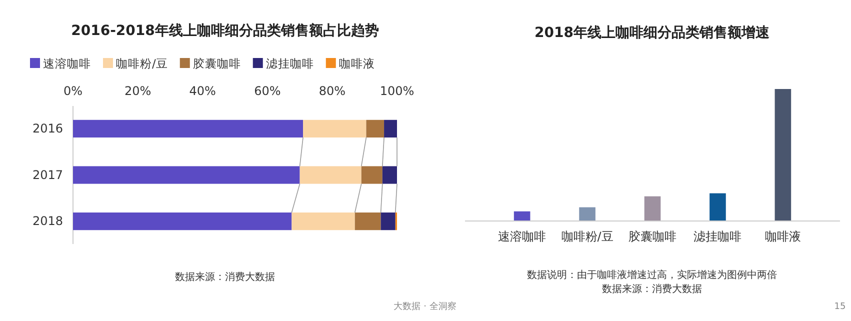 This screenshot has width=851, height=321. What do you see at coordinates (138, 91) in the screenshot?
I see `x-tick-label: 20%` at bounding box center [138, 91].